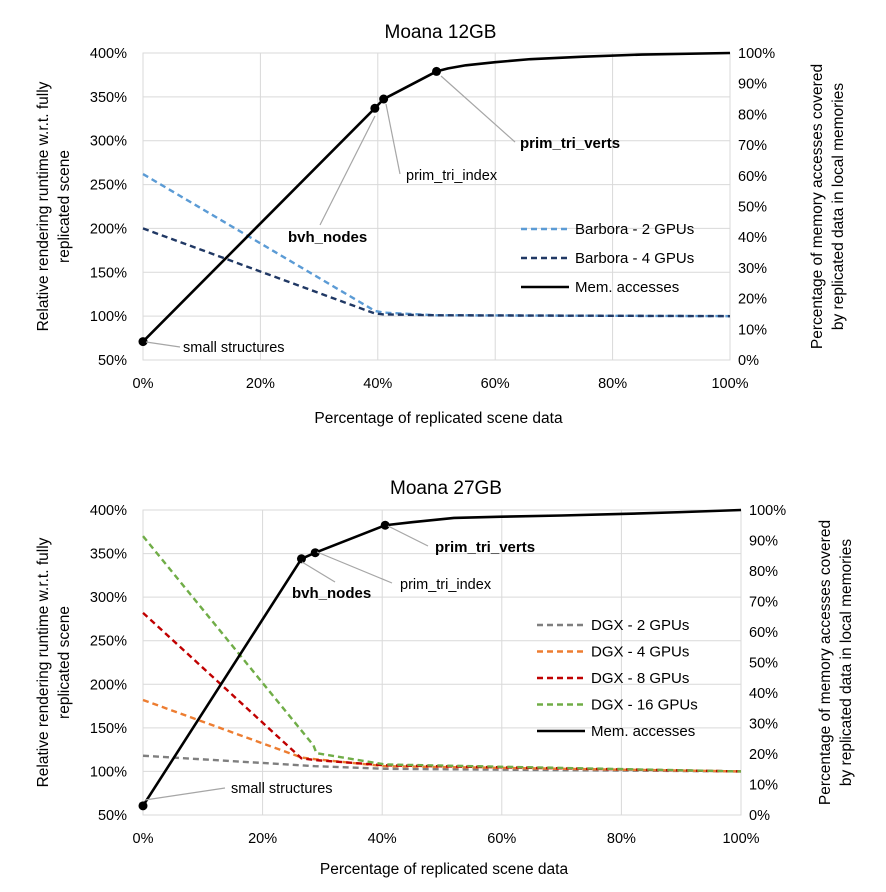 The height and width of the screenshot is (892, 886). I want to click on series-line-barbora-4-gpus, so click(436, 272).